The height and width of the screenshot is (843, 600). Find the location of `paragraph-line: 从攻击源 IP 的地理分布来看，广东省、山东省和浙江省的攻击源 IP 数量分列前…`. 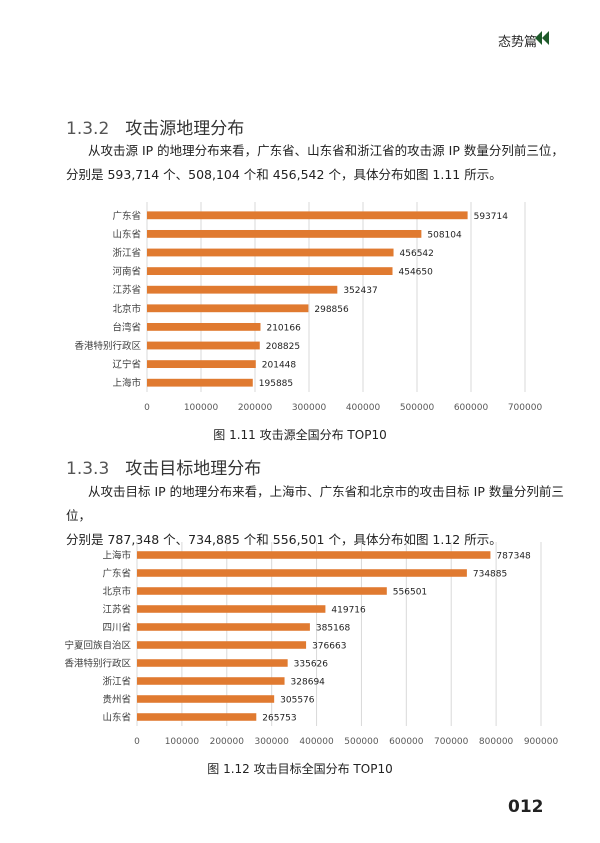

paragraph-line: 从攻击源 IP 的地理分布来看，广东省、山东省和浙江省的攻击源 IP 数量分列前… is located at coordinates (326, 150).